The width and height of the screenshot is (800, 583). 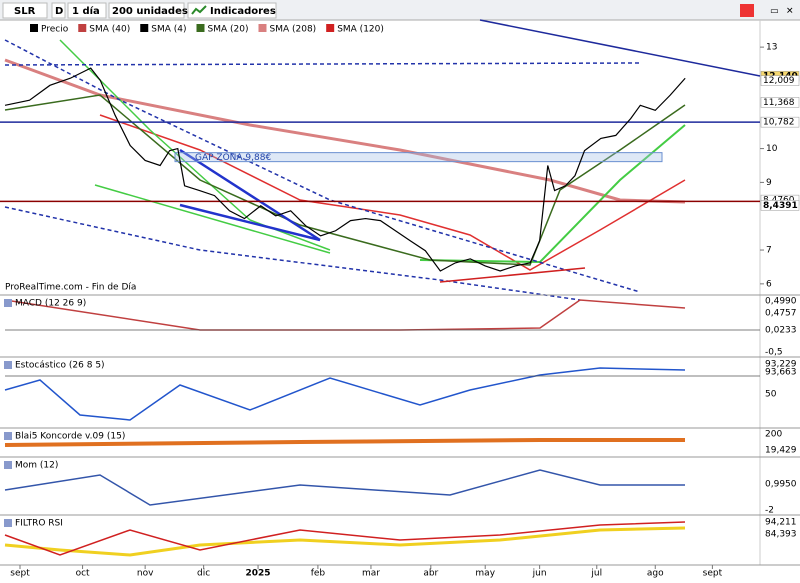 What do you see at coordinates (292, 30) in the screenshot?
I see `legend-label: SMA (208)` at bounding box center [292, 30].